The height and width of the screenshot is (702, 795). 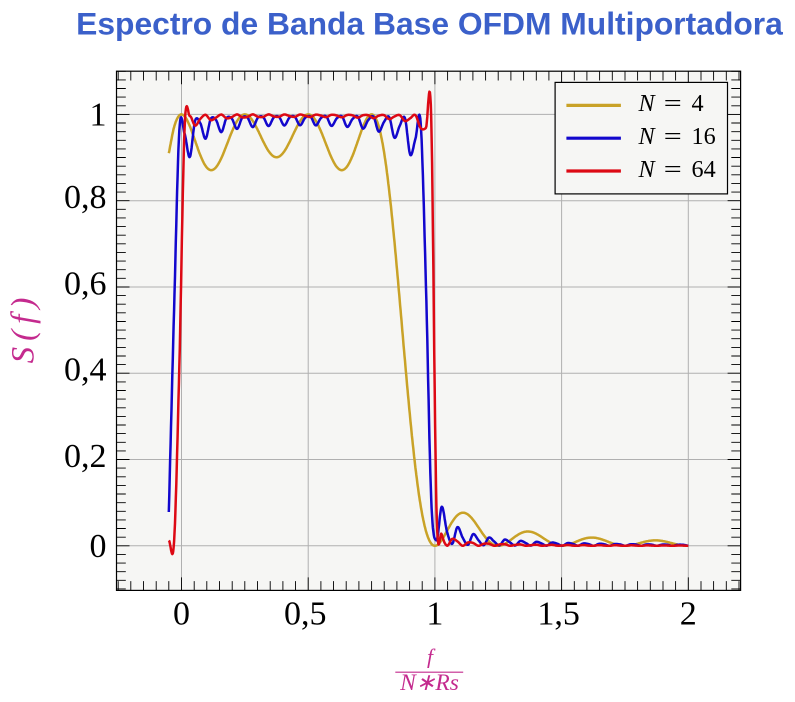 I want to click on svg-text: 16, so click(x=704, y=136).